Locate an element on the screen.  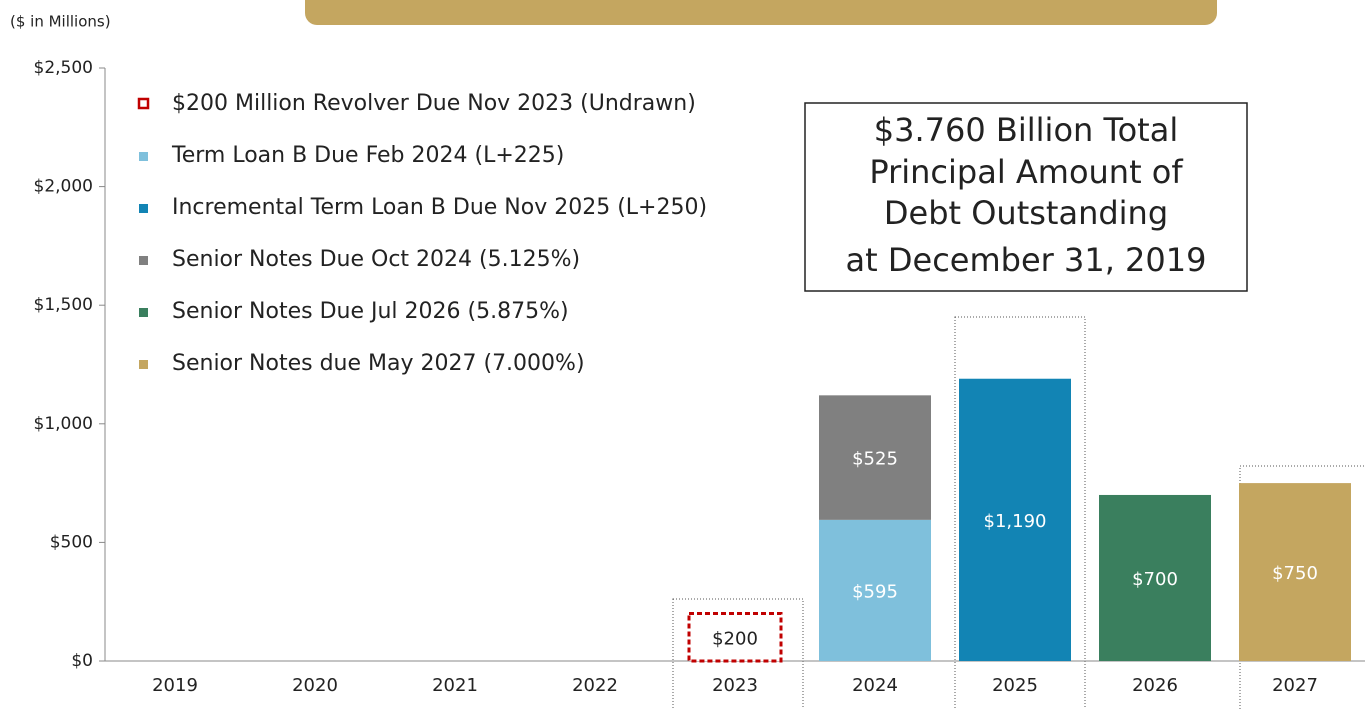
header-banner is located at coordinates (761, 12).